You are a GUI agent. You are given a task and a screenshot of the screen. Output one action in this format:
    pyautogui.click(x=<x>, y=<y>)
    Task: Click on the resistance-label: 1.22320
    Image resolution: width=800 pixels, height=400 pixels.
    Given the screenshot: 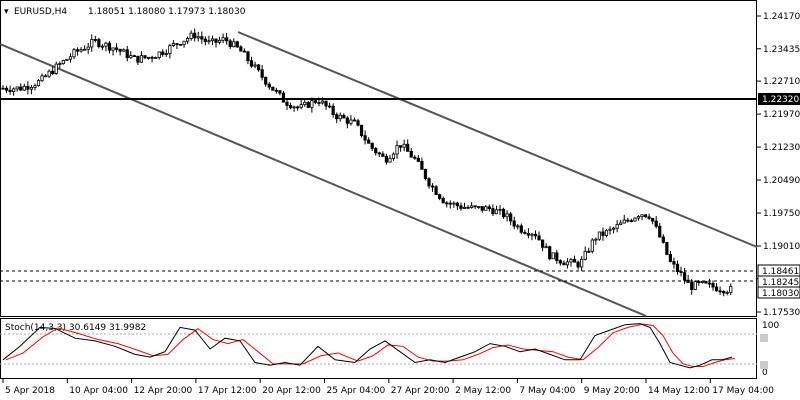 What is the action you would take?
    pyautogui.click(x=779, y=99)
    